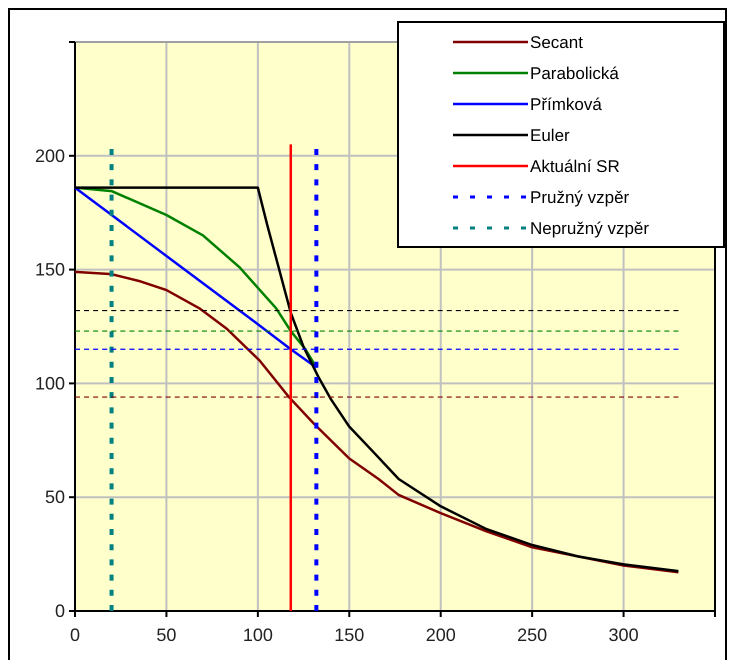 This screenshot has height=666, width=734. What do you see at coordinates (49, 383) in the screenshot?
I see `y-tick-label: 100` at bounding box center [49, 383].